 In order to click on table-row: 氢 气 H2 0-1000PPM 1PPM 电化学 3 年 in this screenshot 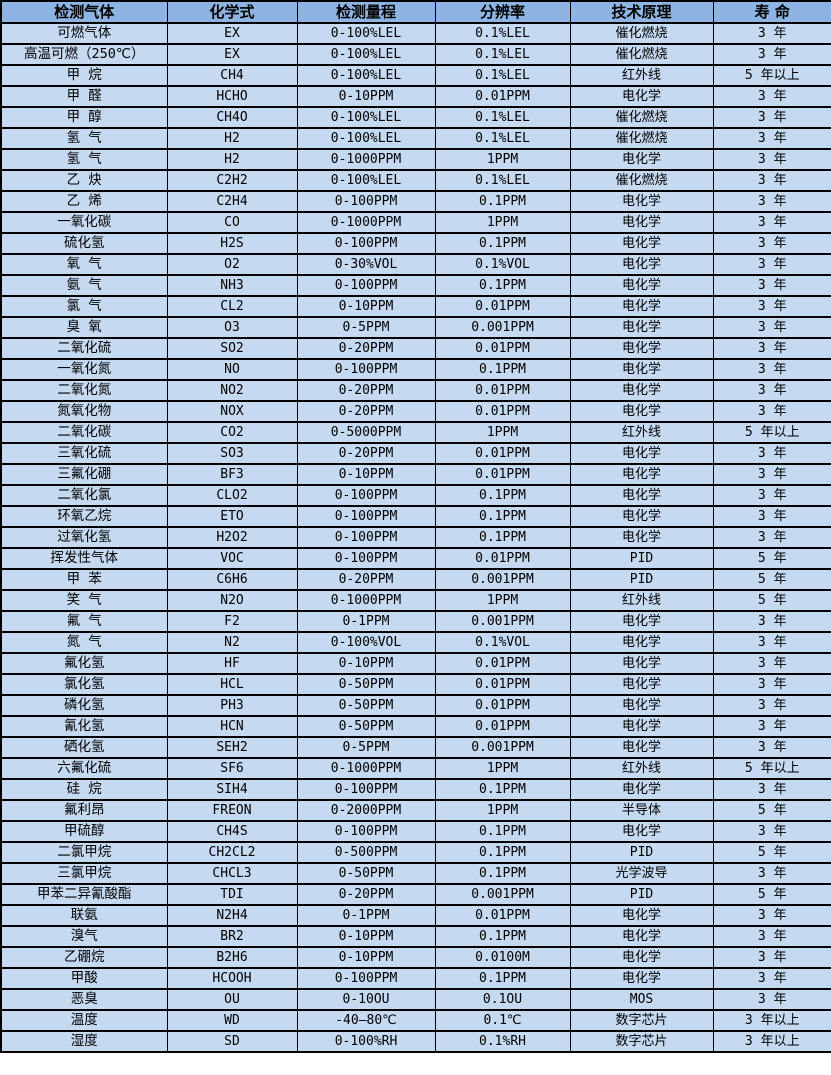, I will do `click(415, 159)`.